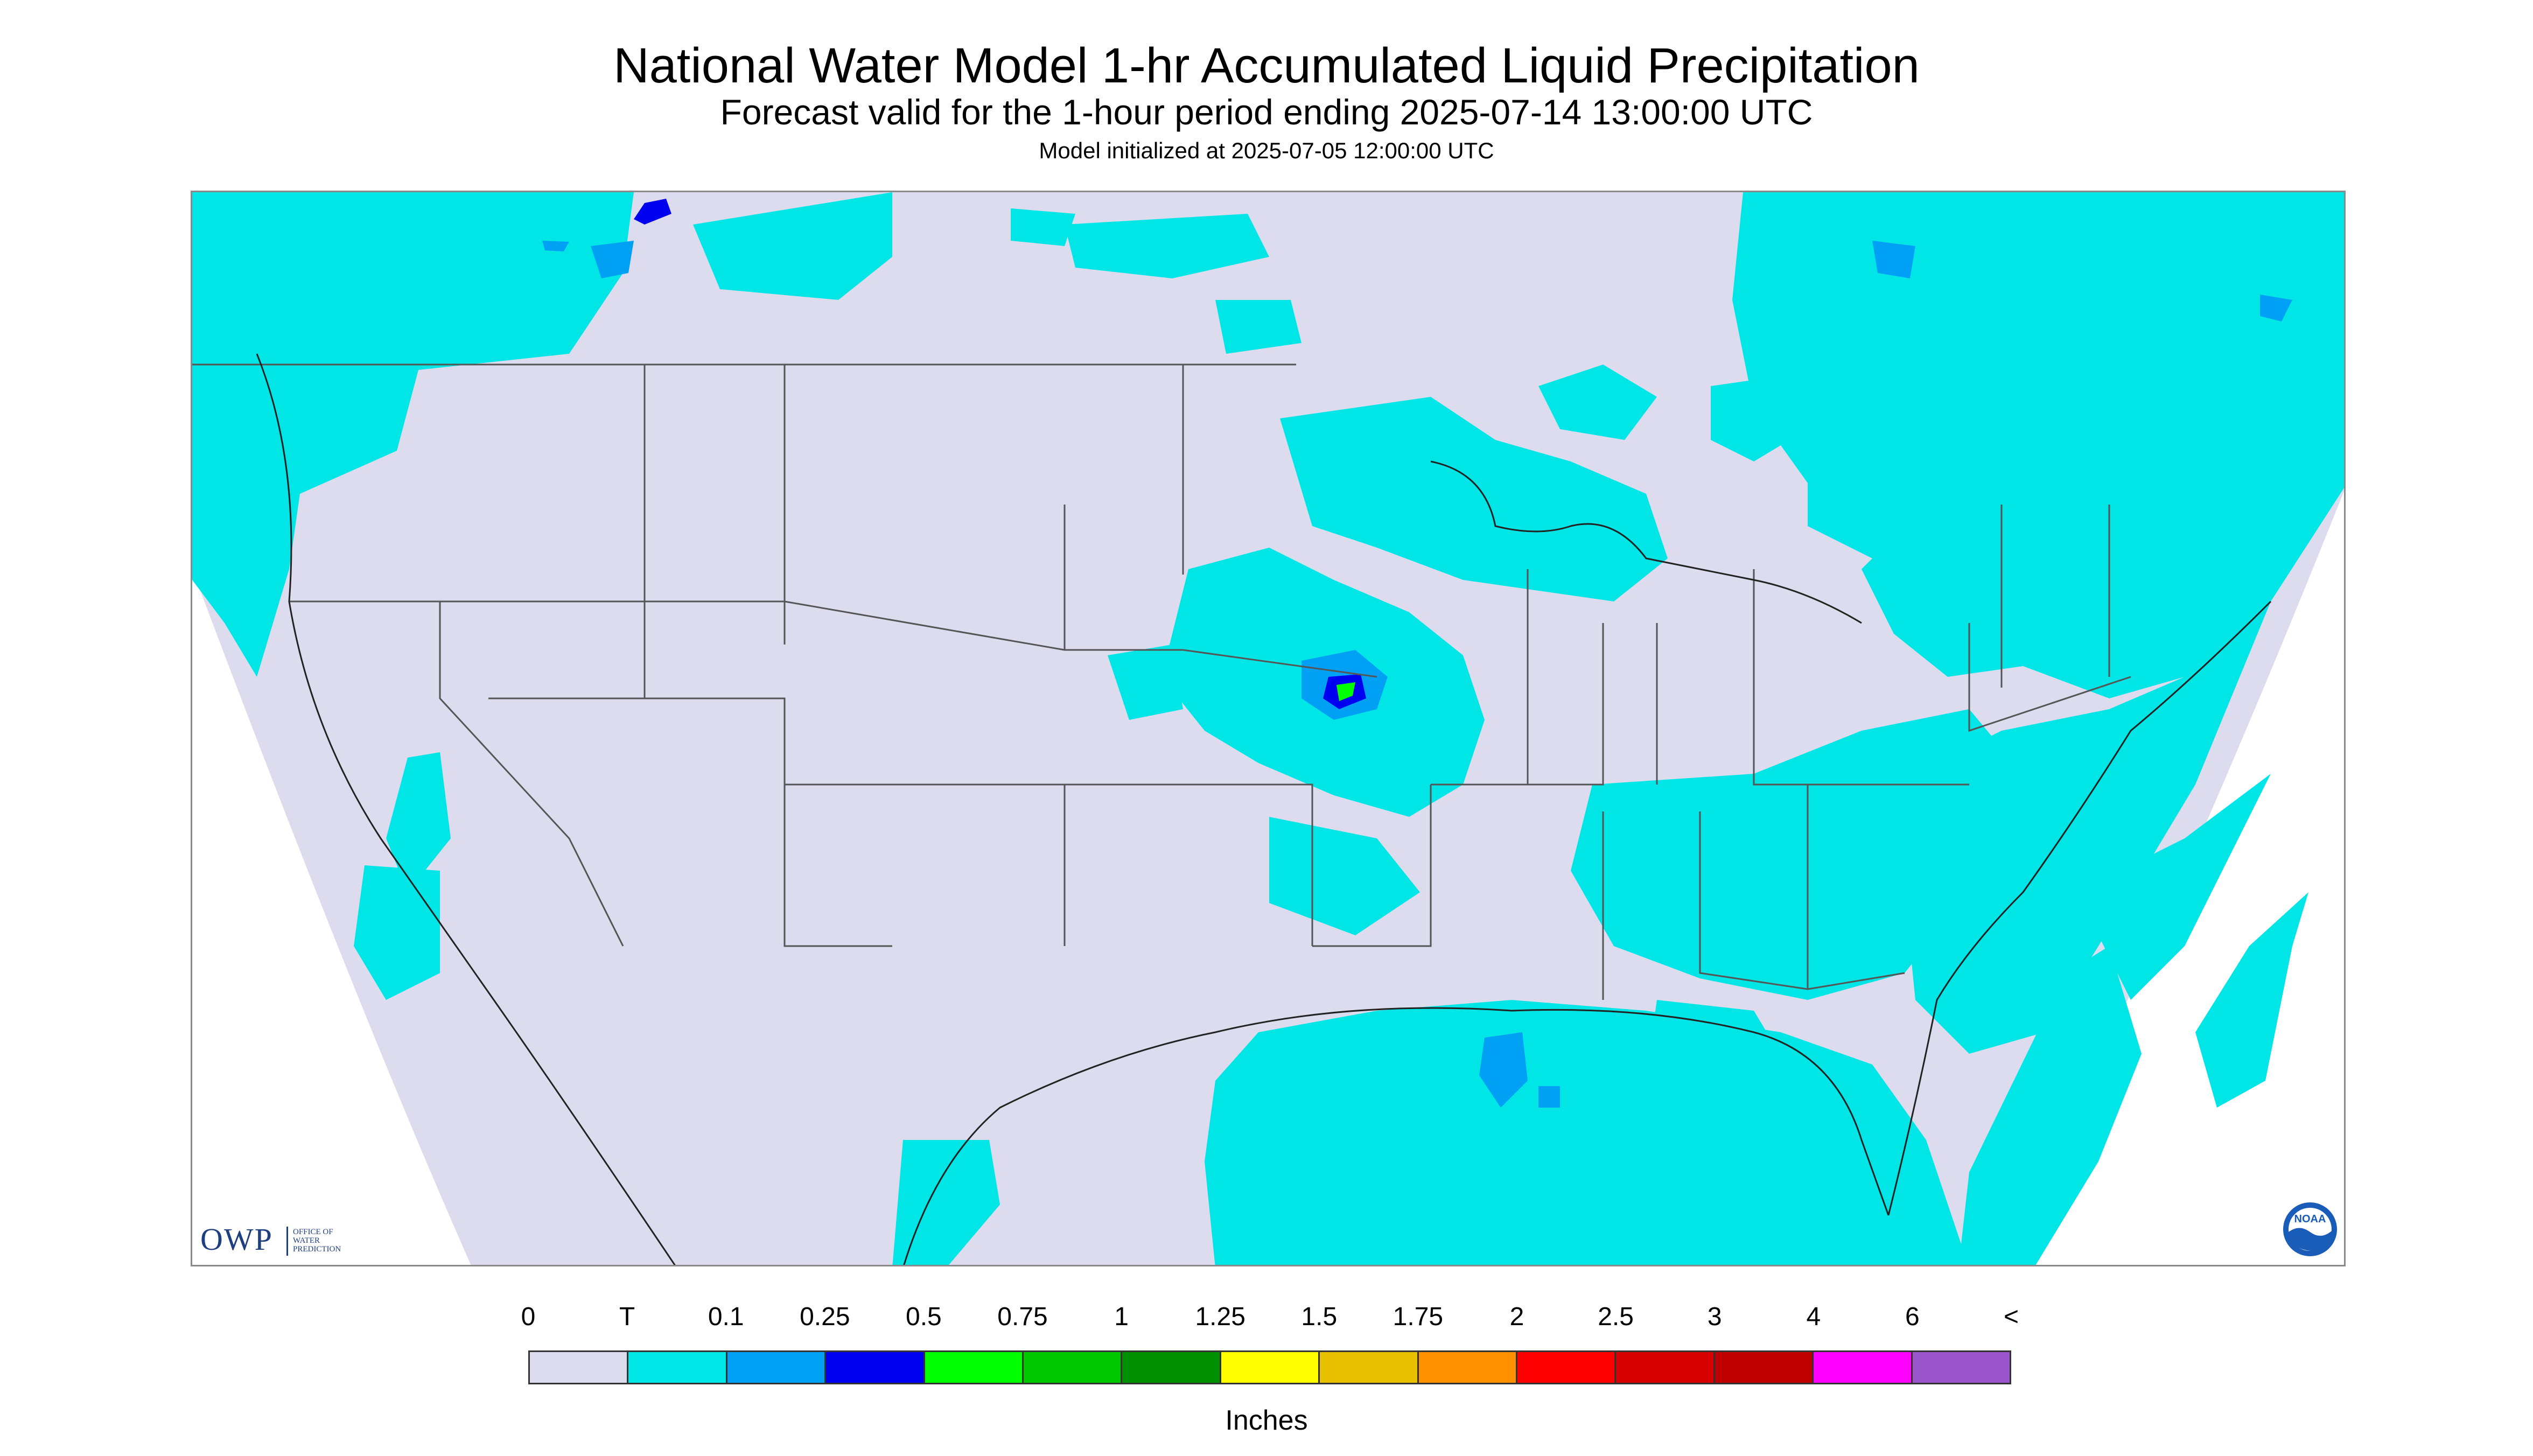  Describe the element at coordinates (317, 1249) in the screenshot. I see `owp-line-3: PREDICTION` at that location.